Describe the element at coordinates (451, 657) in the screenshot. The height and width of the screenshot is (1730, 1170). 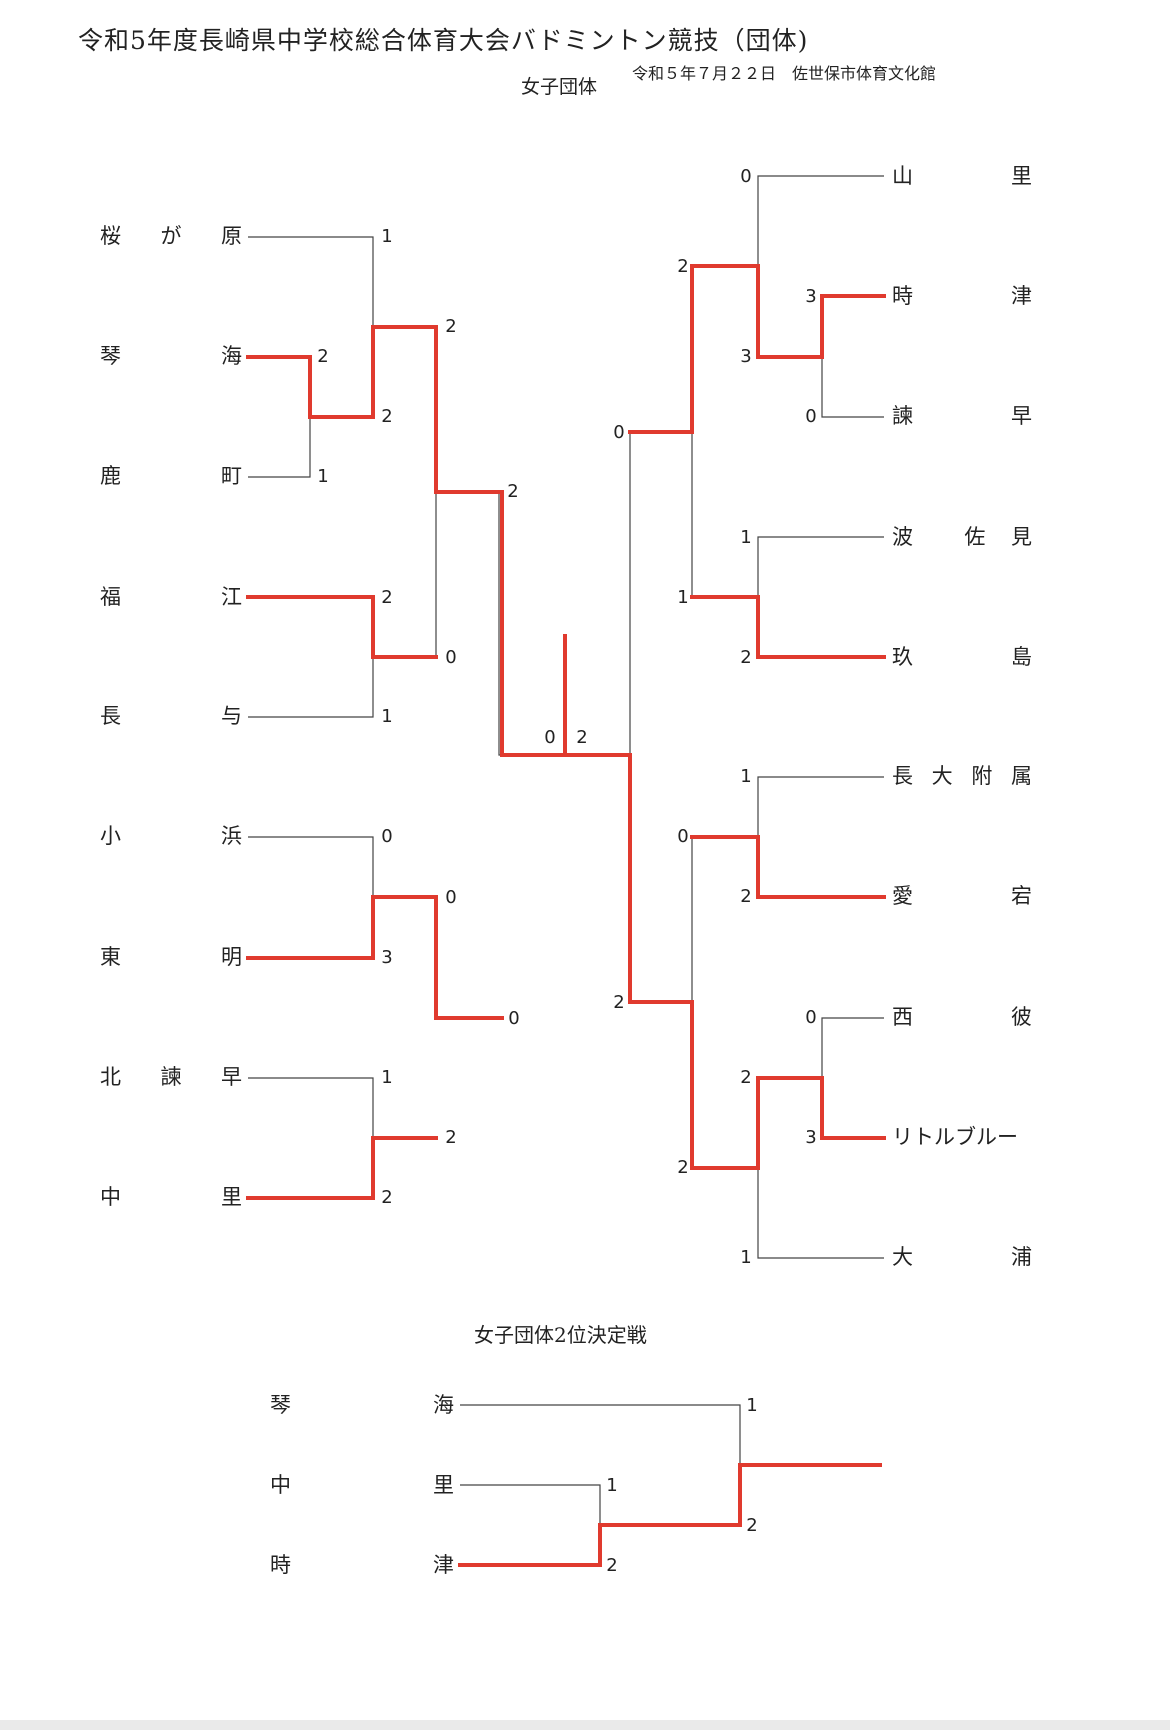
I see `score-fukue-sf: 0` at that location.